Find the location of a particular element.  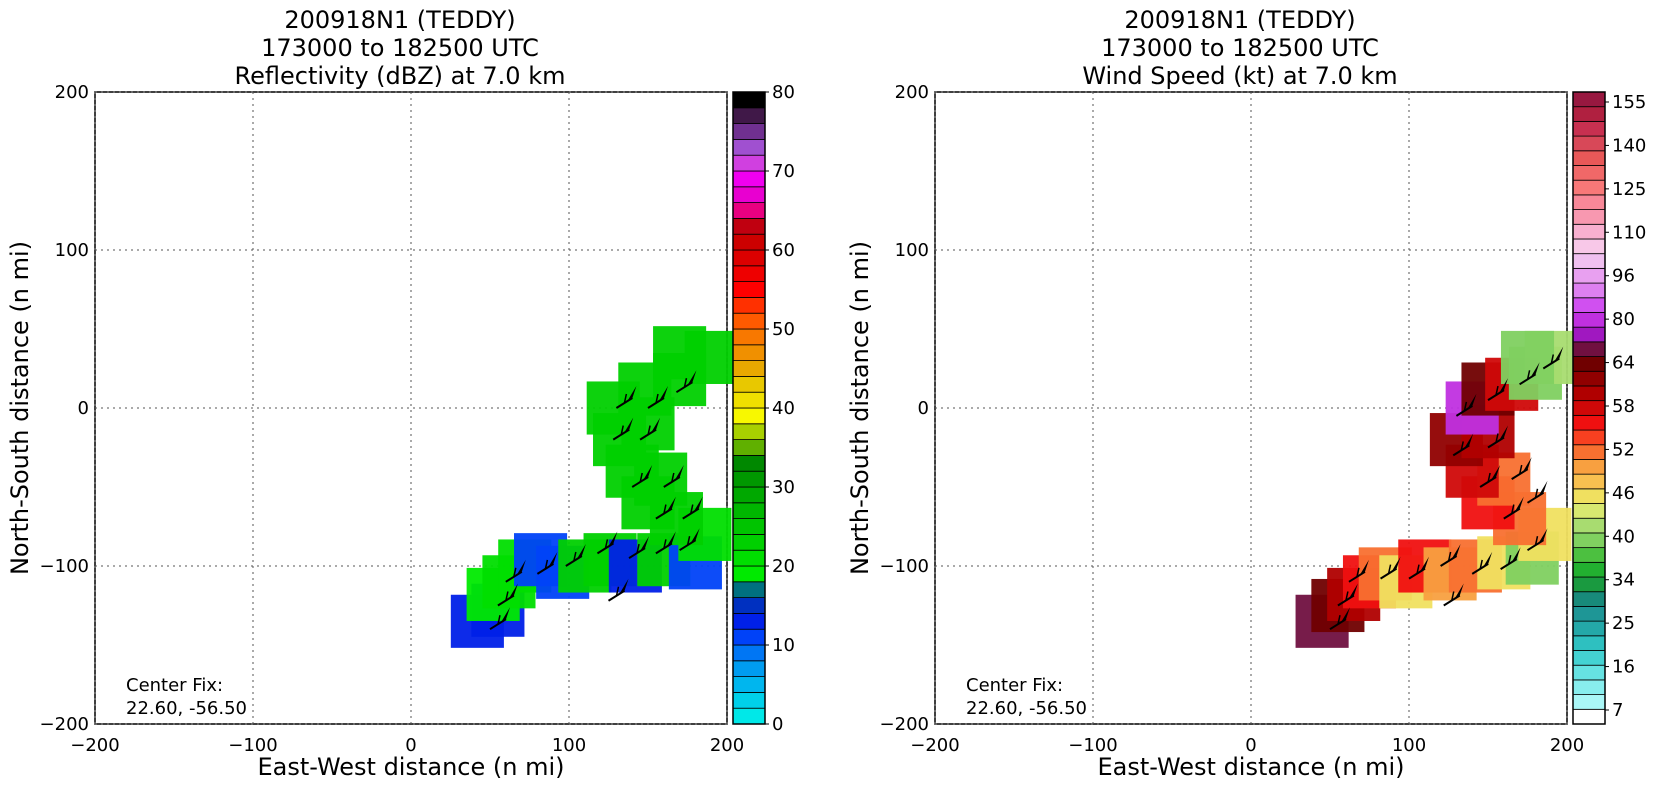

colorbar-tick-label: 58 is located at coordinates (1623, 406).